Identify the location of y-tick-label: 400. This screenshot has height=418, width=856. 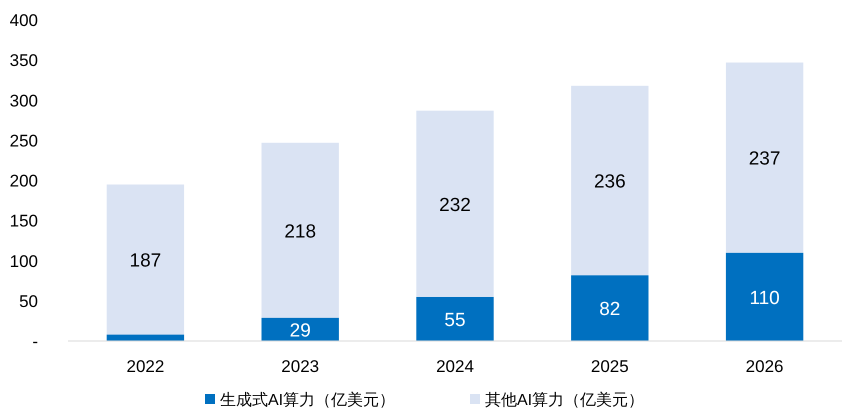
(24, 20).